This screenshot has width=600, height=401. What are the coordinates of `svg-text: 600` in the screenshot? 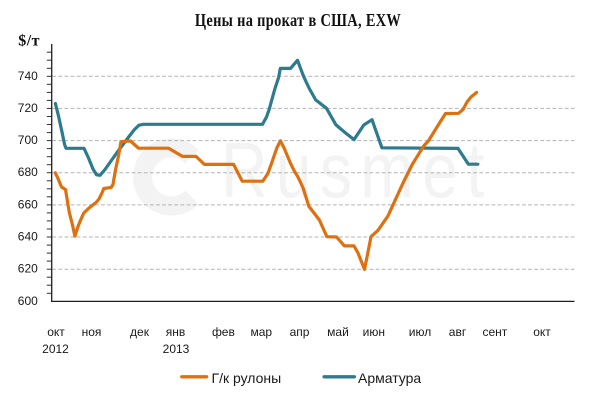 It's located at (28, 301).